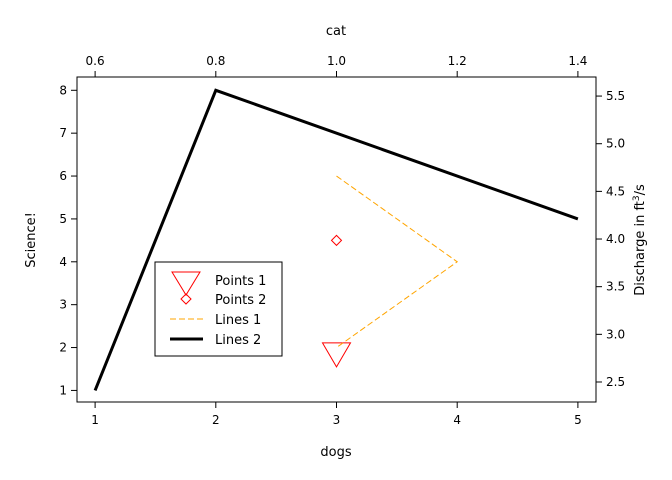  I want to click on y-tick-label: 1, so click(63, 390).